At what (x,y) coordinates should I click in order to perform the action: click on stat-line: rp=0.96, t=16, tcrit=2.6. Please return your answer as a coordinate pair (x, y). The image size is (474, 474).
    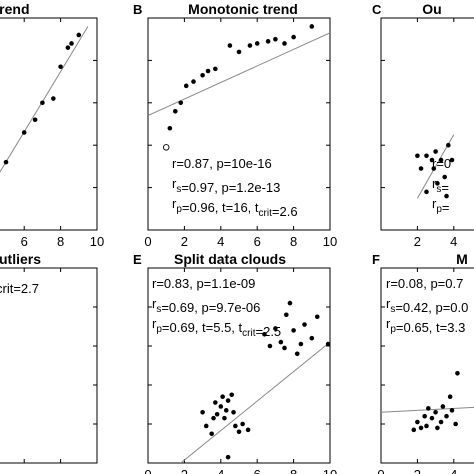
    Looking at the image, I should click on (235, 207).